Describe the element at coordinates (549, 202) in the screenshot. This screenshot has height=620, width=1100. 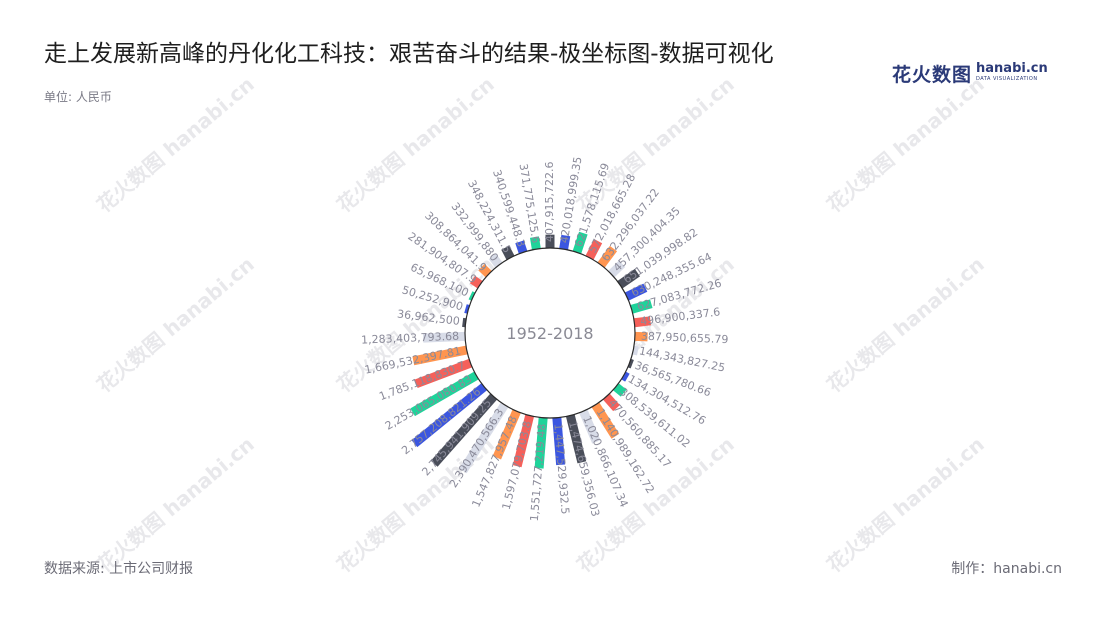
I see `bar-label-0: 407,915,722.6` at that location.